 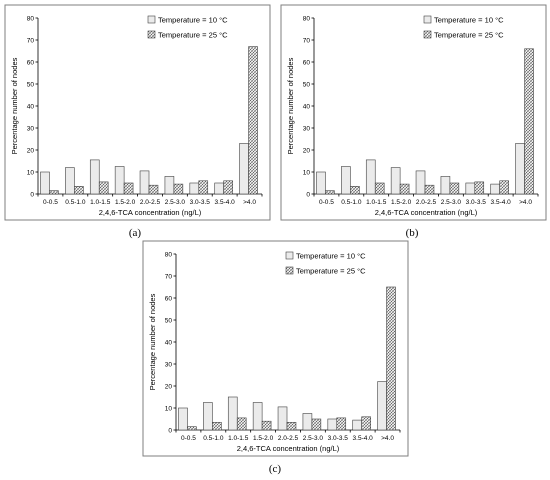 What do you see at coordinates (135, 233) in the screenshot?
I see `panel-caption: (a)` at bounding box center [135, 233].